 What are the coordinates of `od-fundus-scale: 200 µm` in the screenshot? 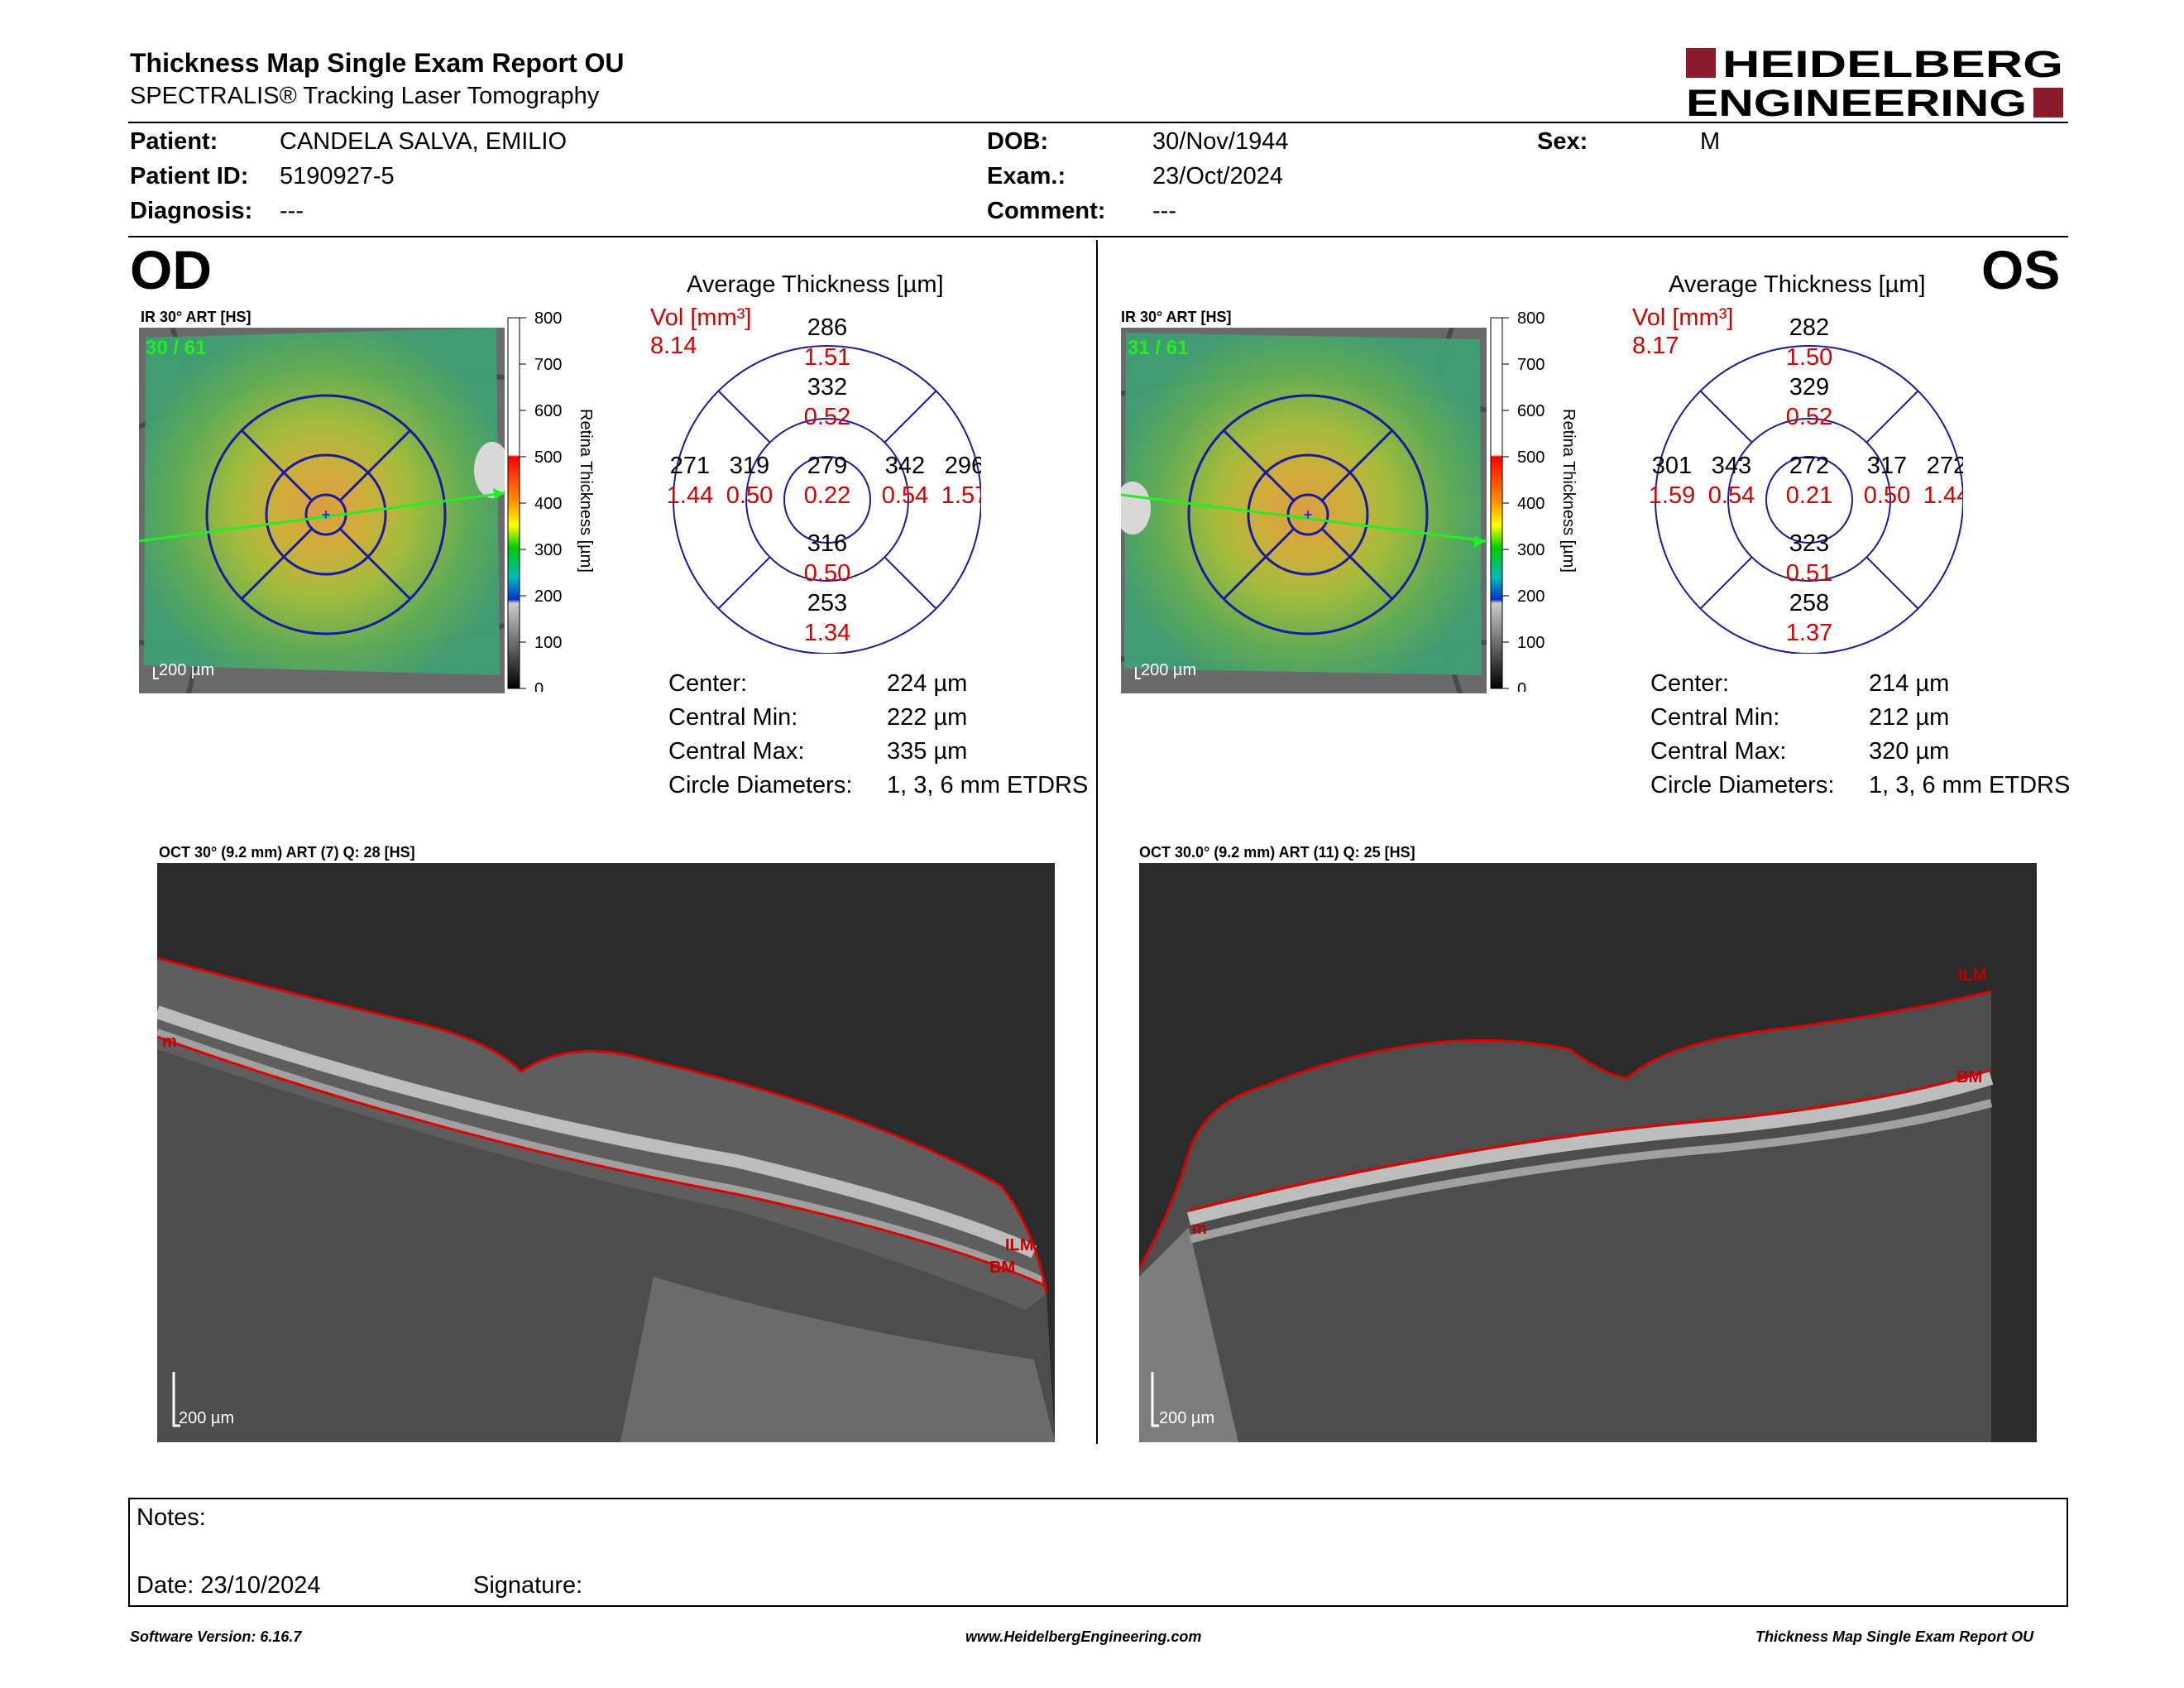 It's located at (186, 670).